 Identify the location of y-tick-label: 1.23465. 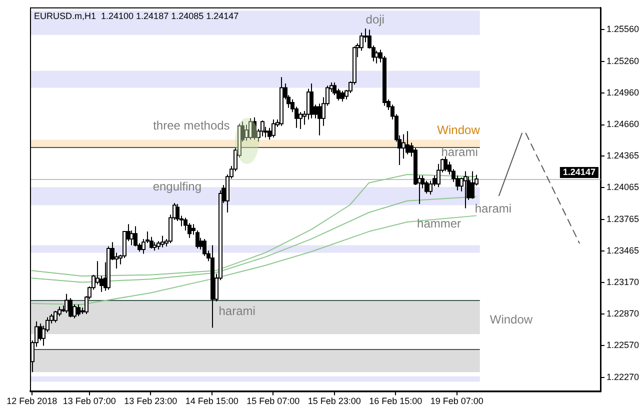
(623, 251).